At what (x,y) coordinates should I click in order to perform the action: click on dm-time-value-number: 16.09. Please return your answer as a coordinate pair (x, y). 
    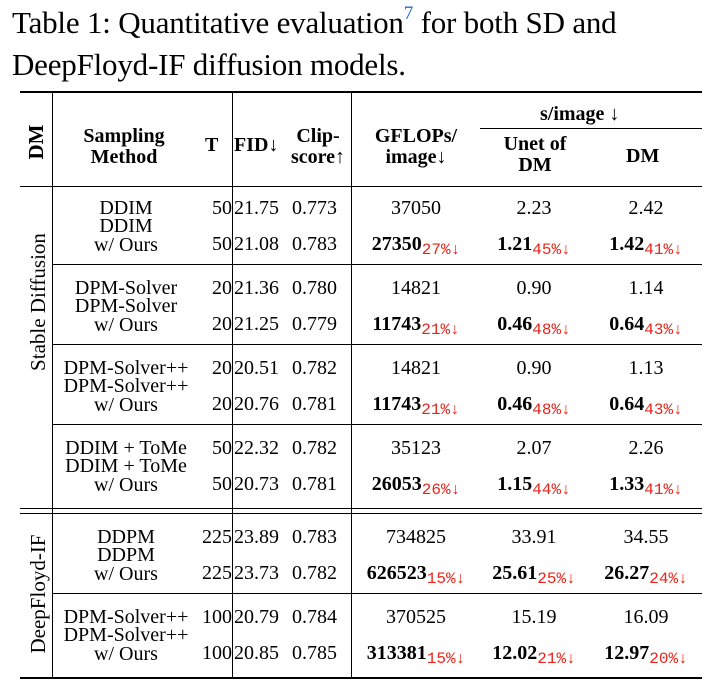
    Looking at the image, I should click on (646, 617).